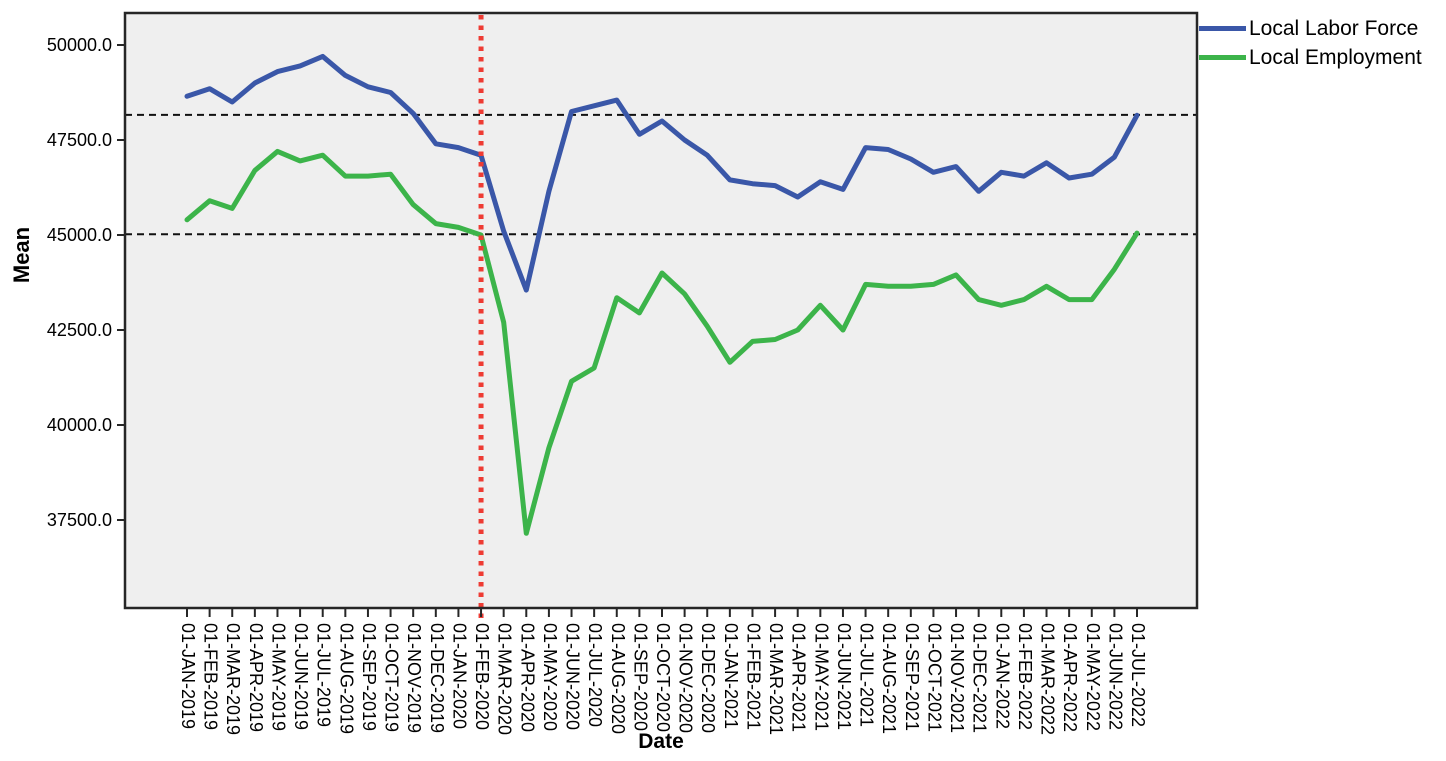  What do you see at coordinates (79, 520) in the screenshot?
I see `y-tick-label: 37500.0` at bounding box center [79, 520].